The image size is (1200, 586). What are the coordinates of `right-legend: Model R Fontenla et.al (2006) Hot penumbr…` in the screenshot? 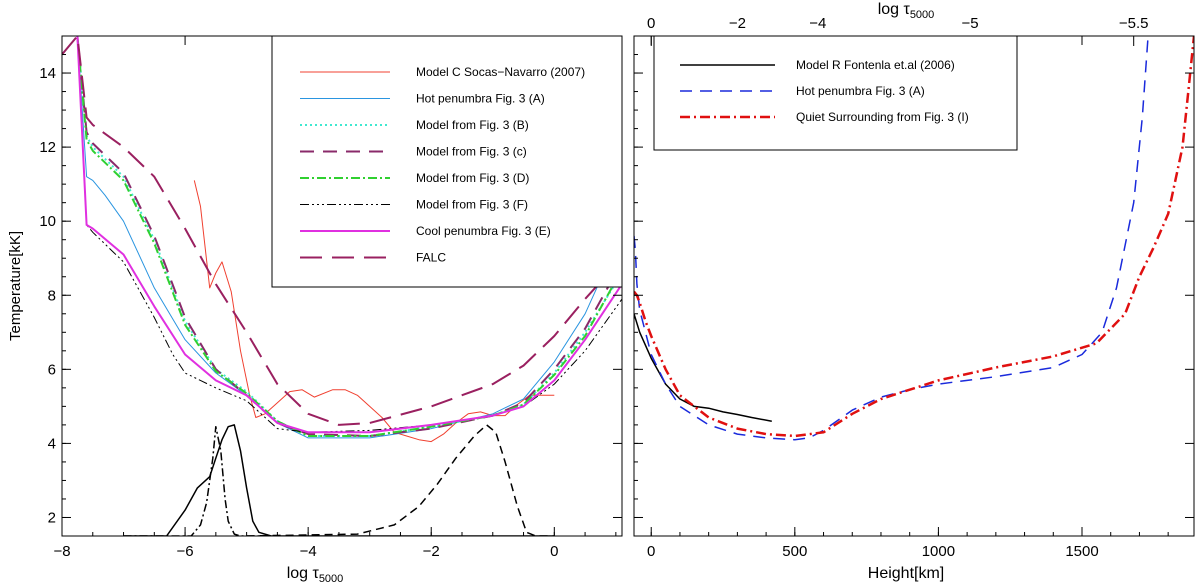 It's located at (835, 93).